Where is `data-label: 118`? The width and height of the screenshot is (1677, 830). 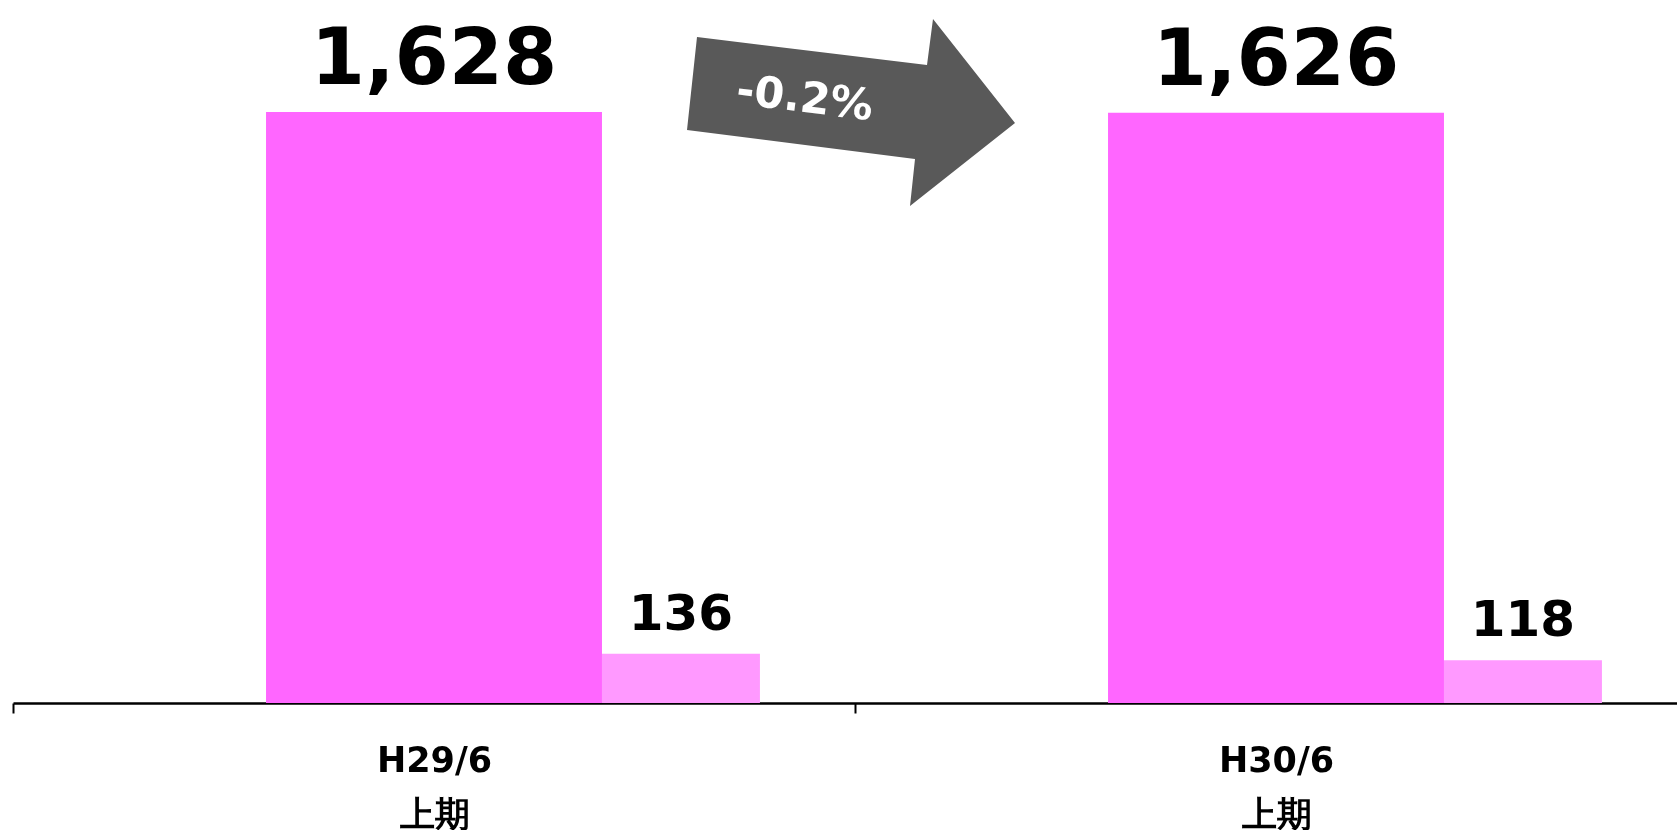
data-label: 118 is located at coordinates (1523, 619).